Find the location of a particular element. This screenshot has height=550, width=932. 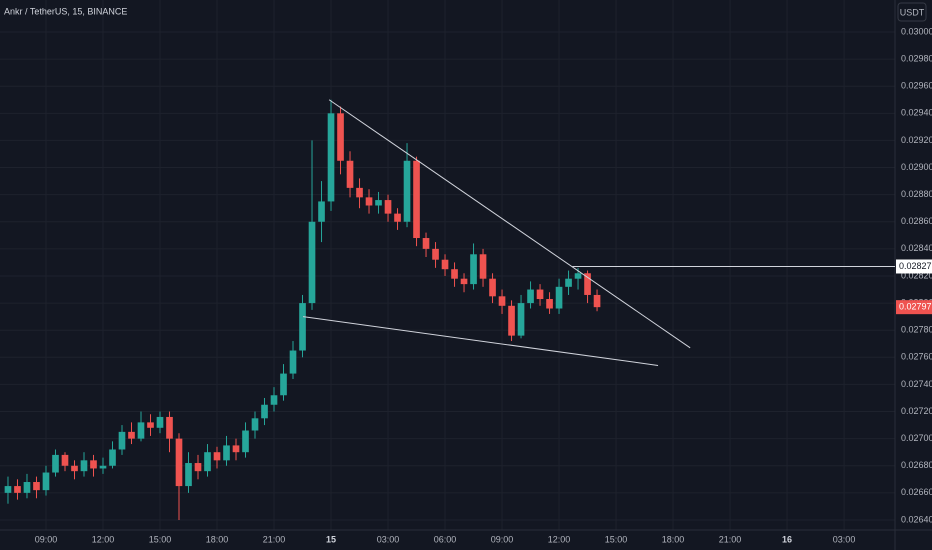

x-tick-label: 06:00 is located at coordinates (445, 539).